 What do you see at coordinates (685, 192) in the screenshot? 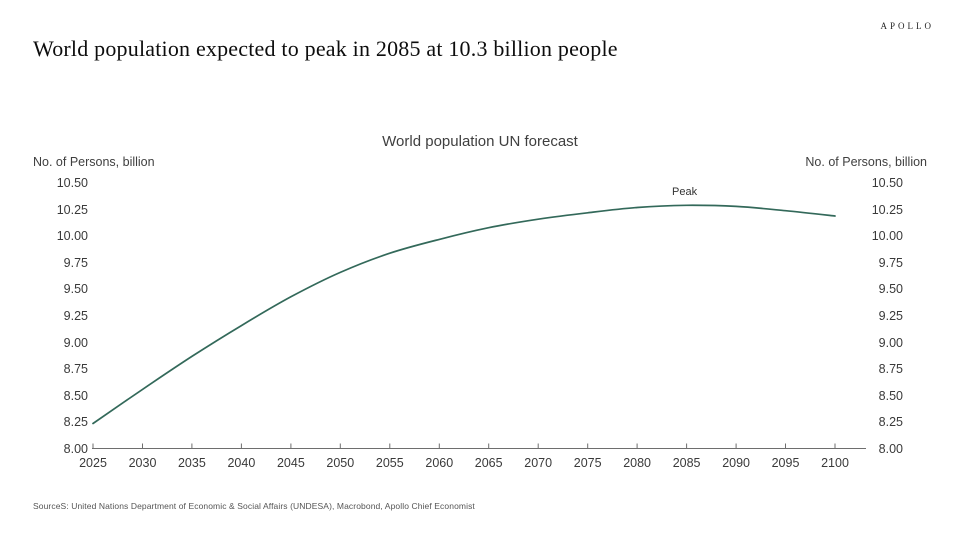
I see `peak-annotation: Peak` at bounding box center [685, 192].